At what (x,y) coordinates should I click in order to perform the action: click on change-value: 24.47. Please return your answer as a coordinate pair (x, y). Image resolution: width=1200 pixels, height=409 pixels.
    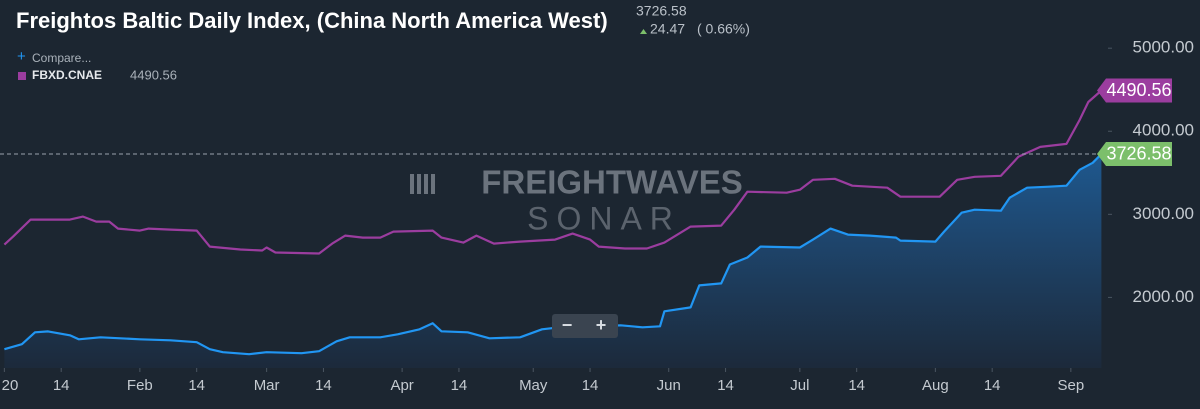
    Looking at the image, I should click on (667, 29).